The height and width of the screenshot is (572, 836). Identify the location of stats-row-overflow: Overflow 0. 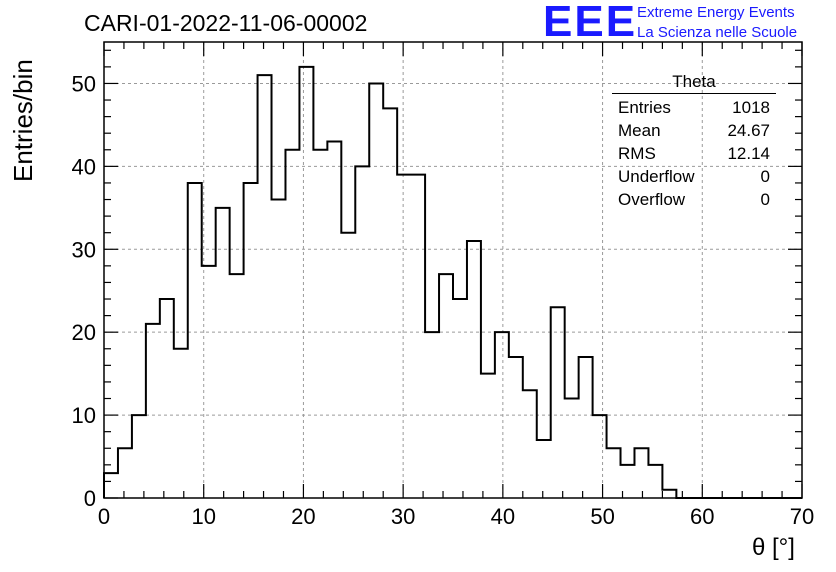
(694, 199).